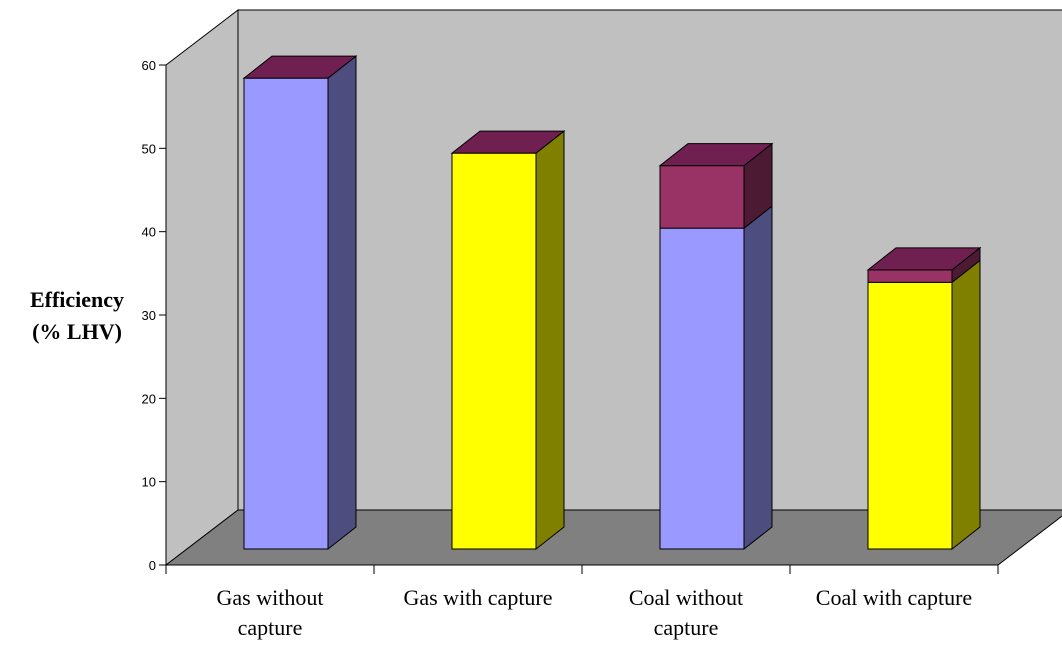 This screenshot has height=650, width=1062. Describe the element at coordinates (149, 232) in the screenshot. I see `y-tick-label: 40` at that location.